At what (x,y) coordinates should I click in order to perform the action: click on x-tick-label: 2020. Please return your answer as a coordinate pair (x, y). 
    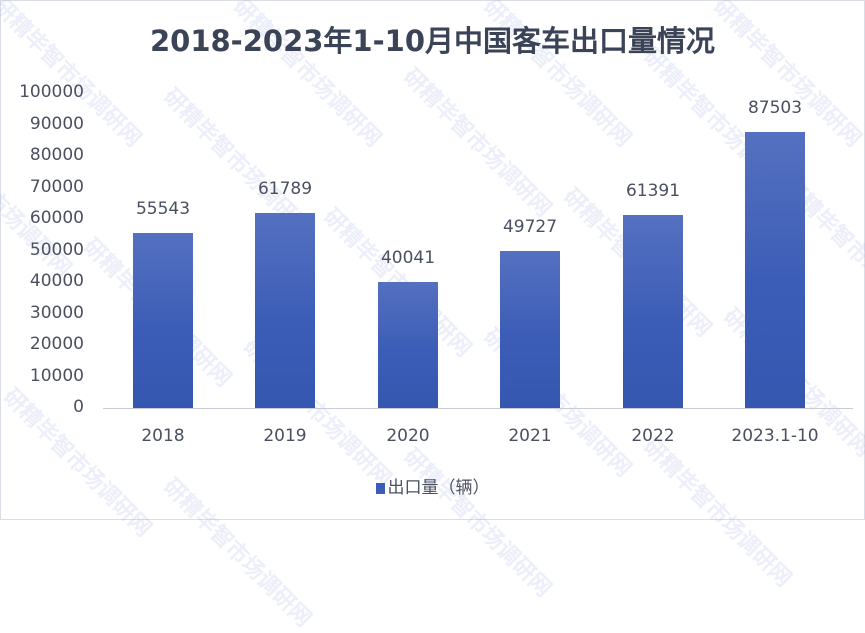
    Looking at the image, I should click on (408, 436).